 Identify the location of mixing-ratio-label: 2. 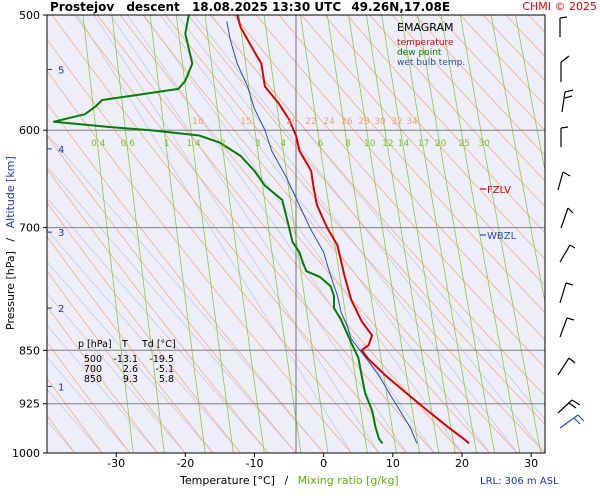
(223, 144).